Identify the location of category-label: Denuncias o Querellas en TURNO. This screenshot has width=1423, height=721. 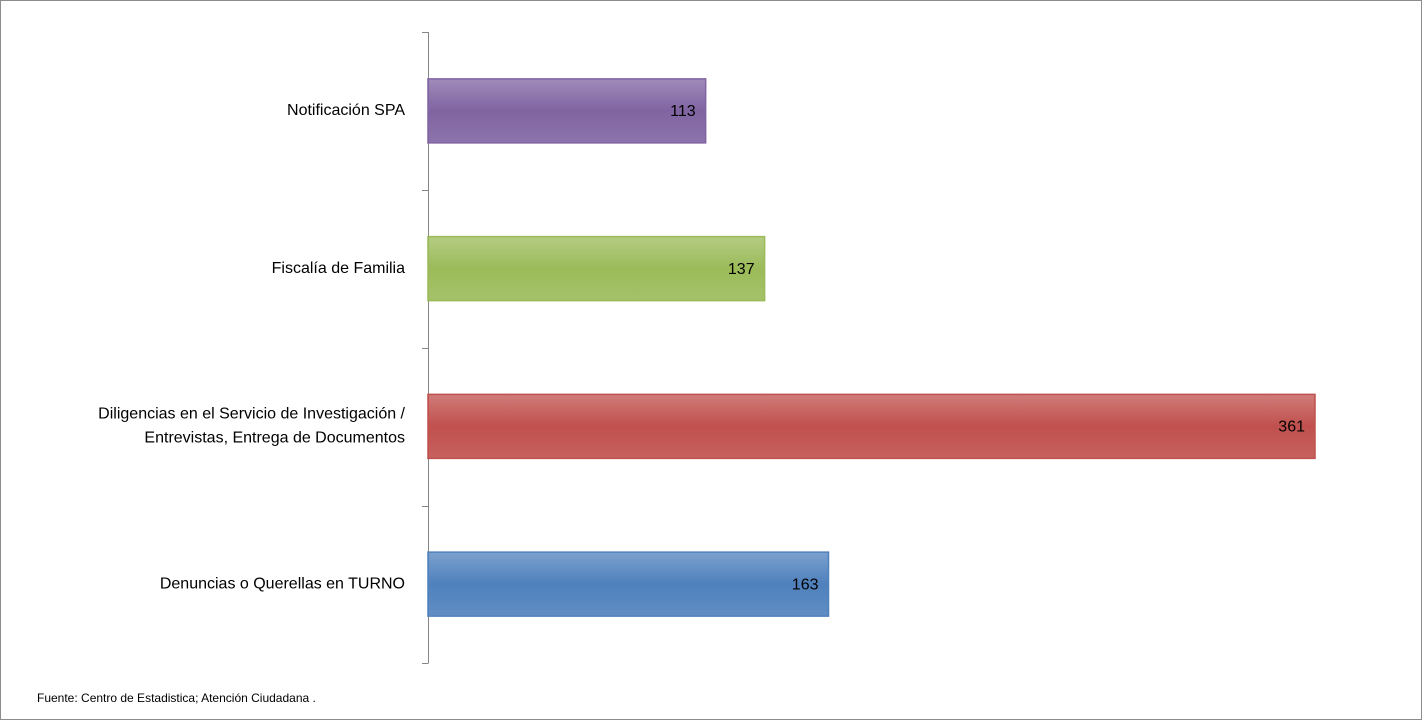
(282, 583).